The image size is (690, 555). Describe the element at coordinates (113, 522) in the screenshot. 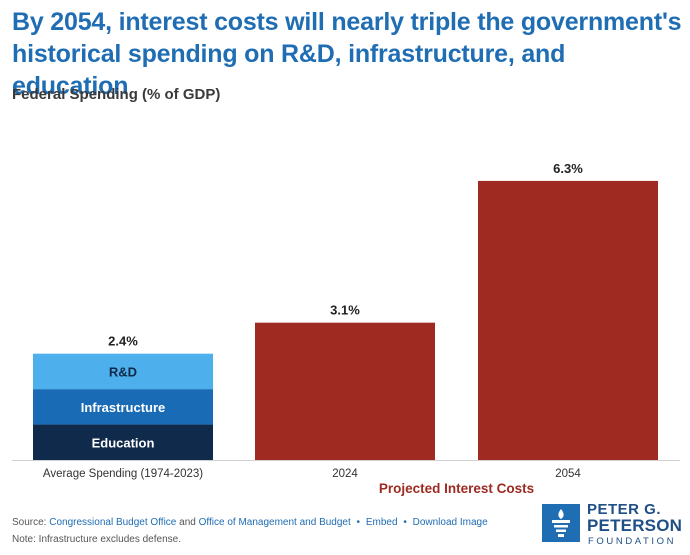

I see `source-cbo-link: Congressional Budget Office` at that location.